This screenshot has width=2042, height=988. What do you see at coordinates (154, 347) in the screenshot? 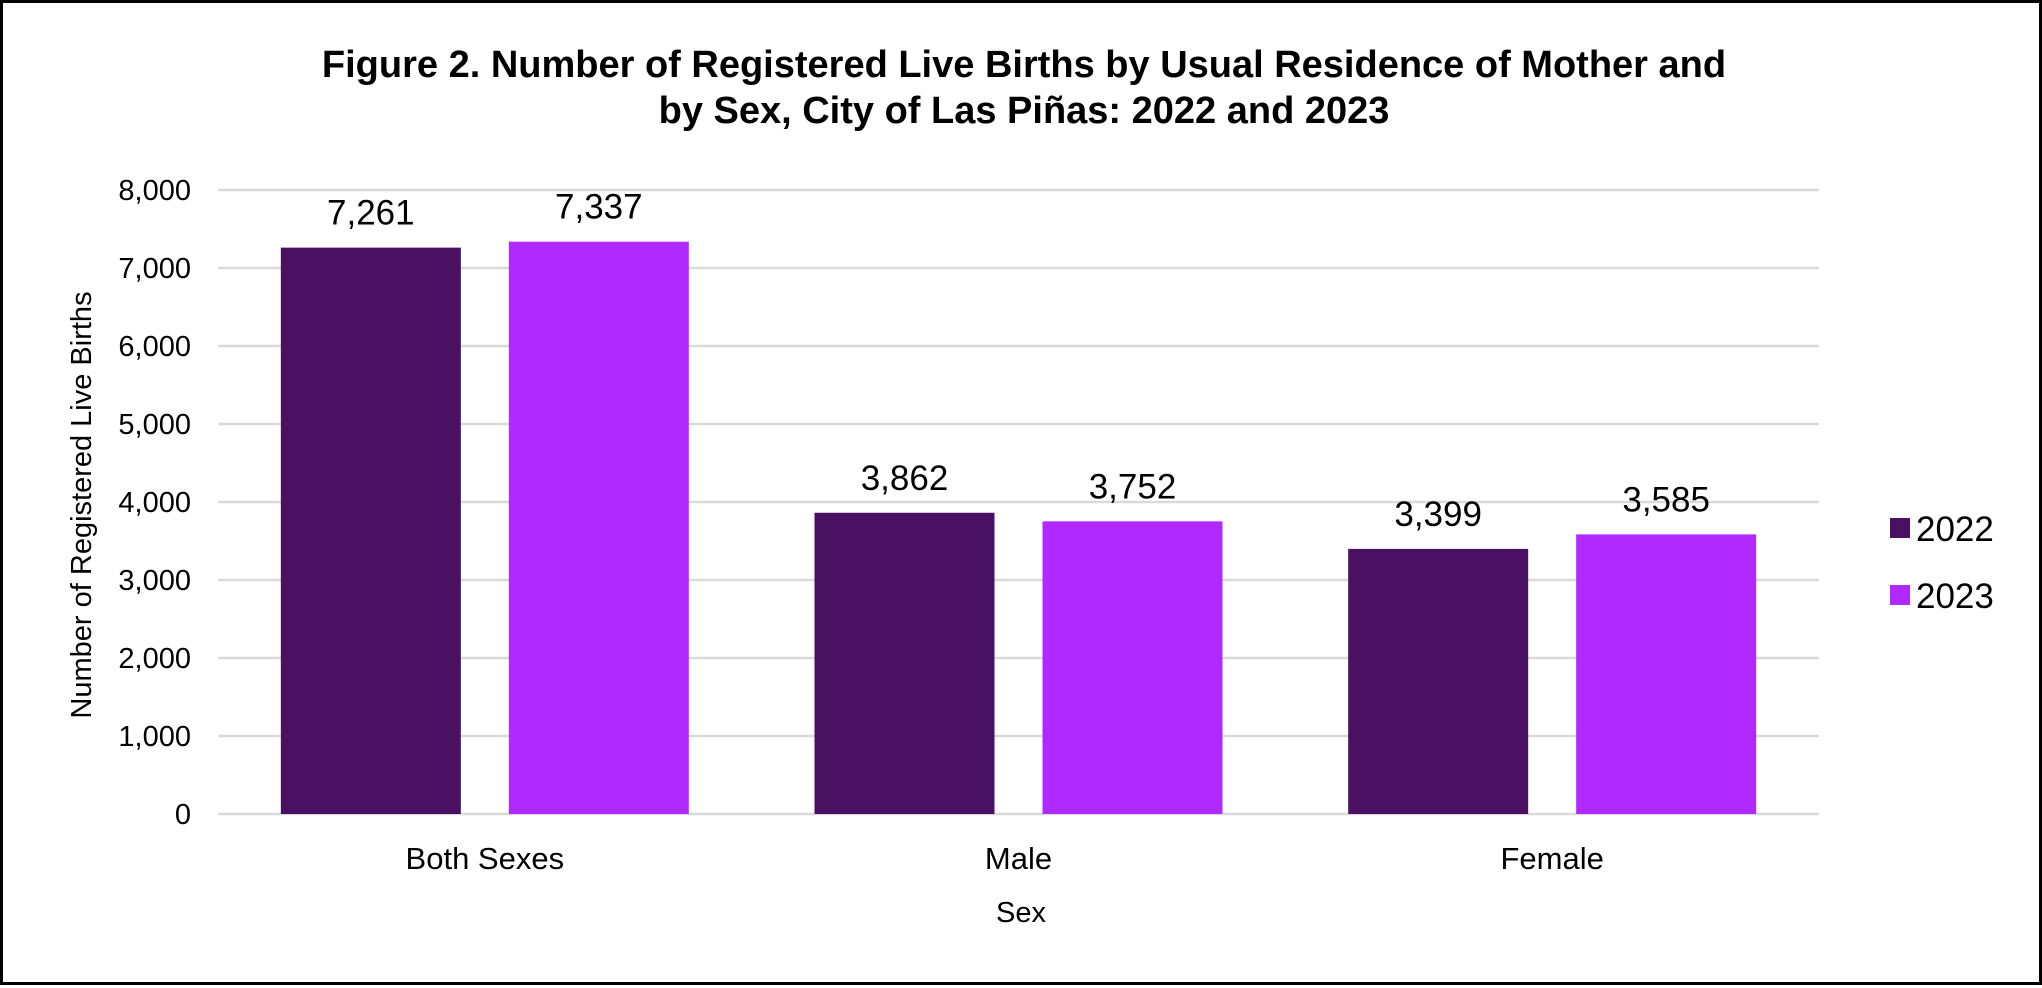
I see `y-tick-label: 6,000` at bounding box center [154, 347].